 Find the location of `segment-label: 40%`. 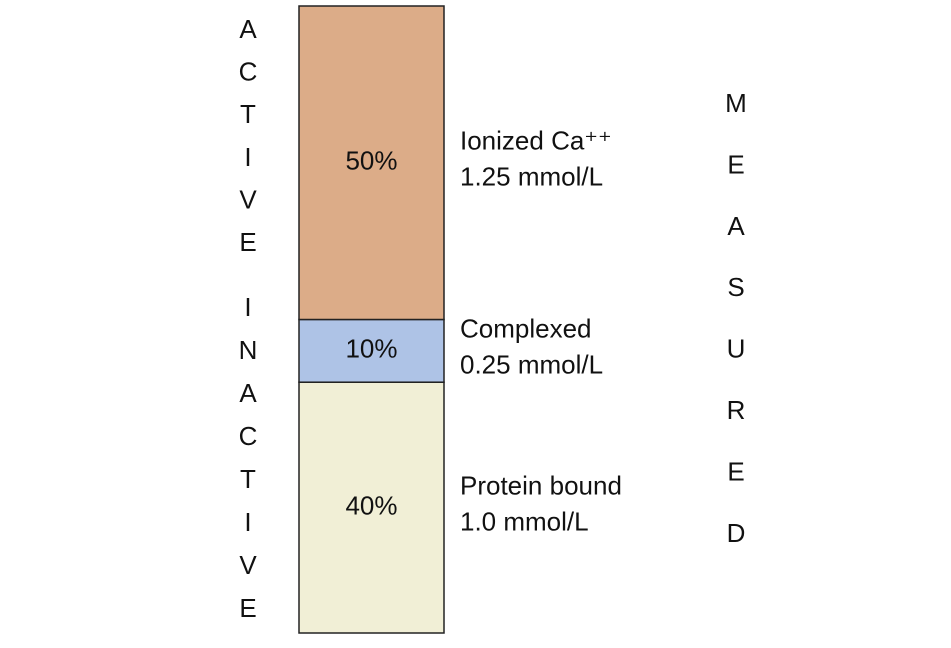

segment-label: 40% is located at coordinates (371, 505).